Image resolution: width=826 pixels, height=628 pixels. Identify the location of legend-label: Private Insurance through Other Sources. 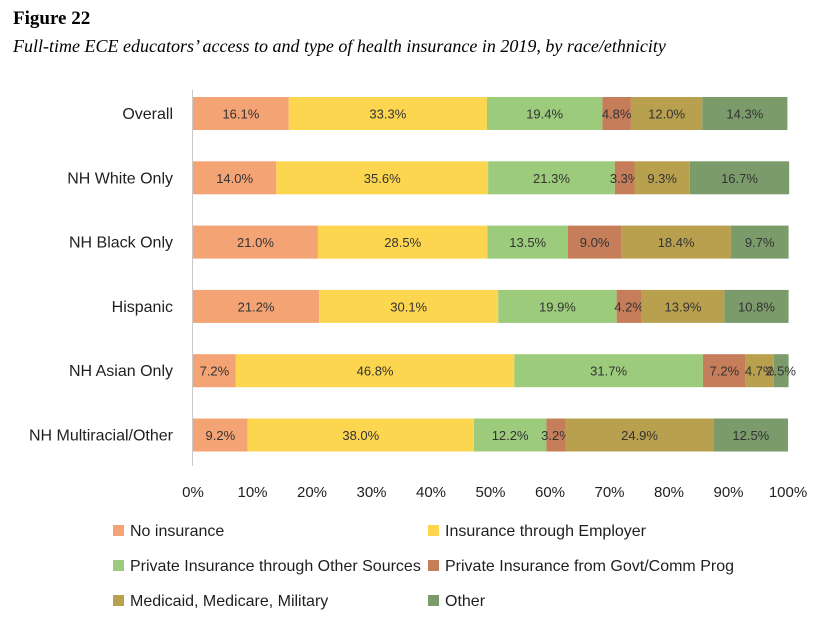
(275, 566).